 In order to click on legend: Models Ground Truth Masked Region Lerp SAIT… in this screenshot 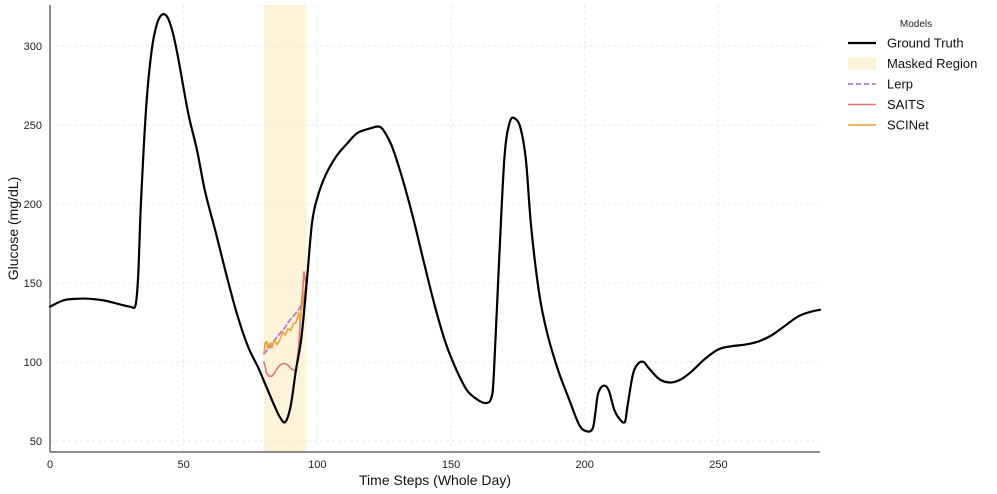, I will do `click(912, 76)`.